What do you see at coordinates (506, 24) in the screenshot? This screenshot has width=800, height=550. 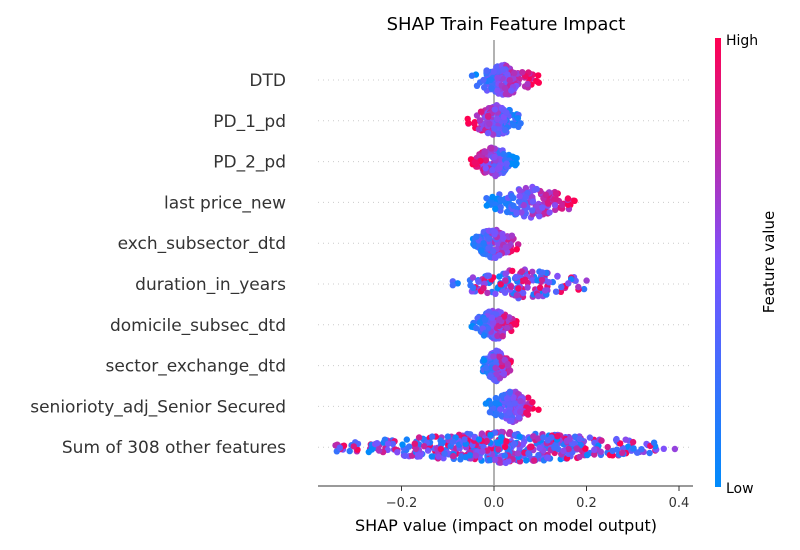 I see `chart-title: SHAP Train Feature Impact` at bounding box center [506, 24].